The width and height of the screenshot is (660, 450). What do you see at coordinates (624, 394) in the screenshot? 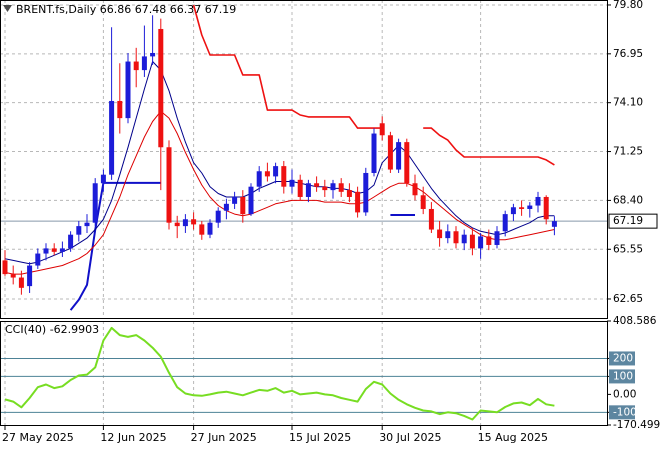
I see `y-tick-label: 0.00` at bounding box center [624, 394].